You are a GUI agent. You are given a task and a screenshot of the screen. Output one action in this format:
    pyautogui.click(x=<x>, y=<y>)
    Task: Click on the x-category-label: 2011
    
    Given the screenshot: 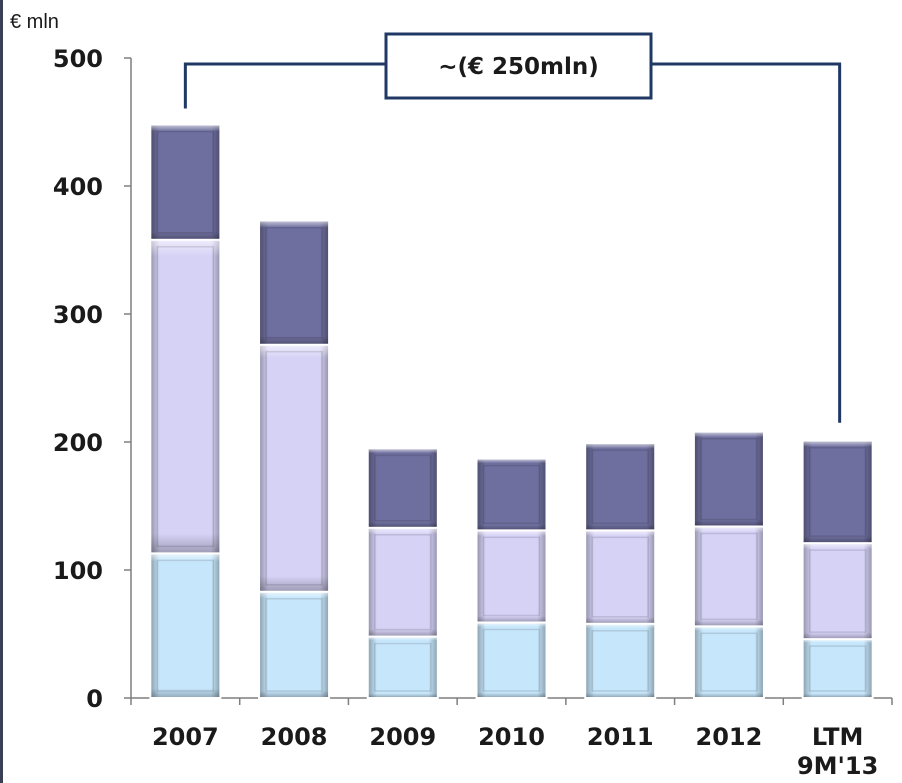 What is the action you would take?
    pyautogui.click(x=620, y=737)
    